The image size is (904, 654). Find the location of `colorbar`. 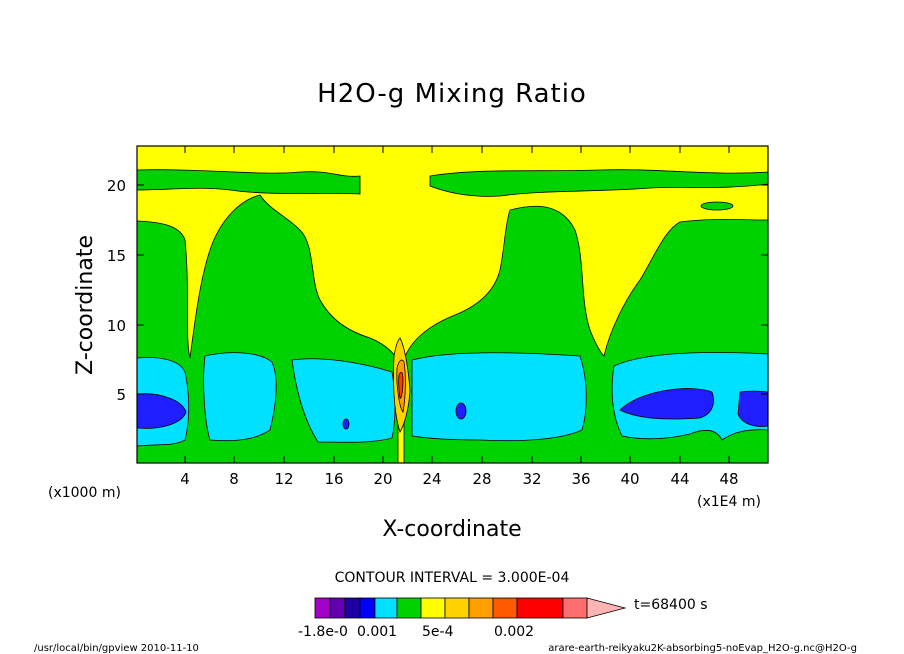

colorbar is located at coordinates (470, 608).